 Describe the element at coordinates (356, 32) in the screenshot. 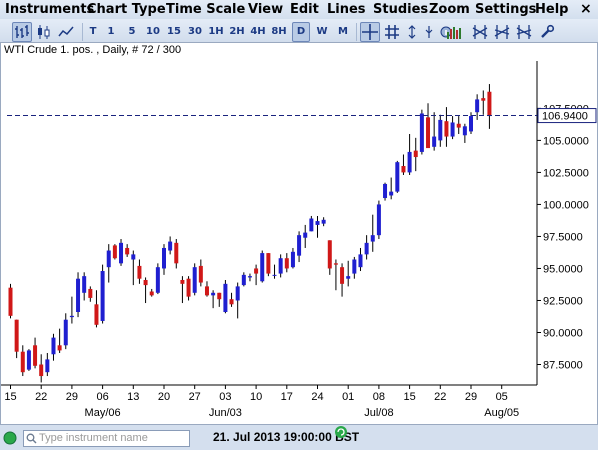

I see `toolbar-separator` at that location.